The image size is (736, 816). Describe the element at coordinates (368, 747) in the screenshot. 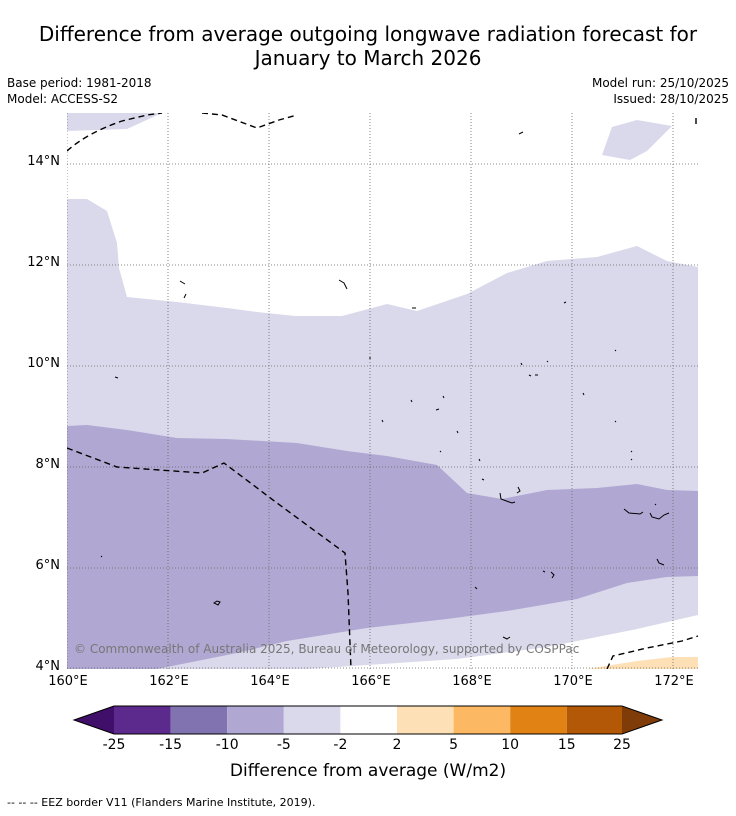

I see `colorbar-labels: -25 -15 -10 -5 -2 2 5 10 15 25` at that location.